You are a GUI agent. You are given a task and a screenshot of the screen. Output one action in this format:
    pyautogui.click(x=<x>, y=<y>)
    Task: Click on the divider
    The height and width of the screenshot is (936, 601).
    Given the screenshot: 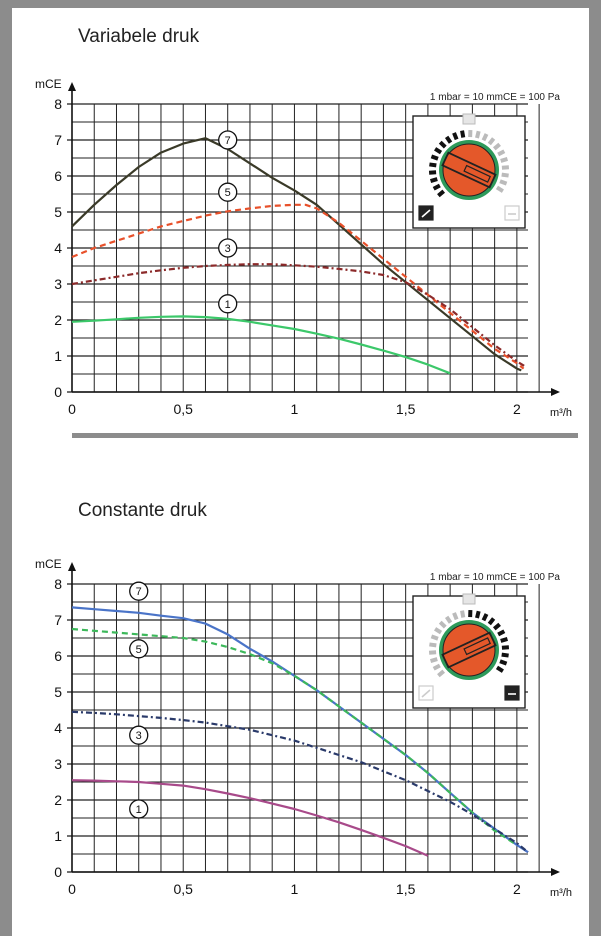 What is the action you would take?
    pyautogui.click(x=325, y=435)
    